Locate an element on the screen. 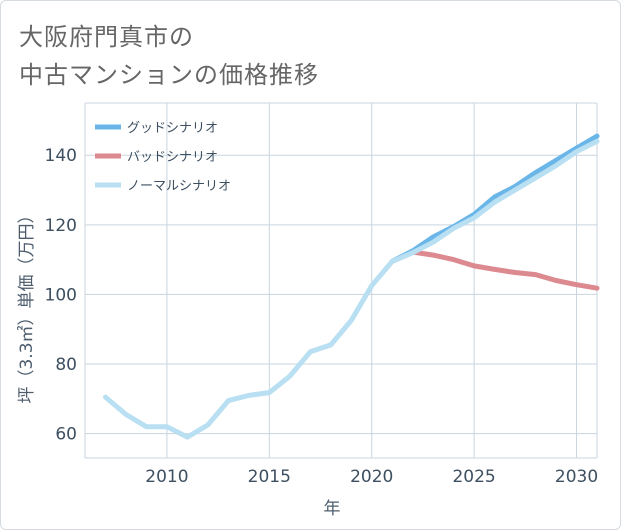 Image resolution: width=621 pixels, height=530 pixels. x-tick-label: 2025 is located at coordinates (473, 477).